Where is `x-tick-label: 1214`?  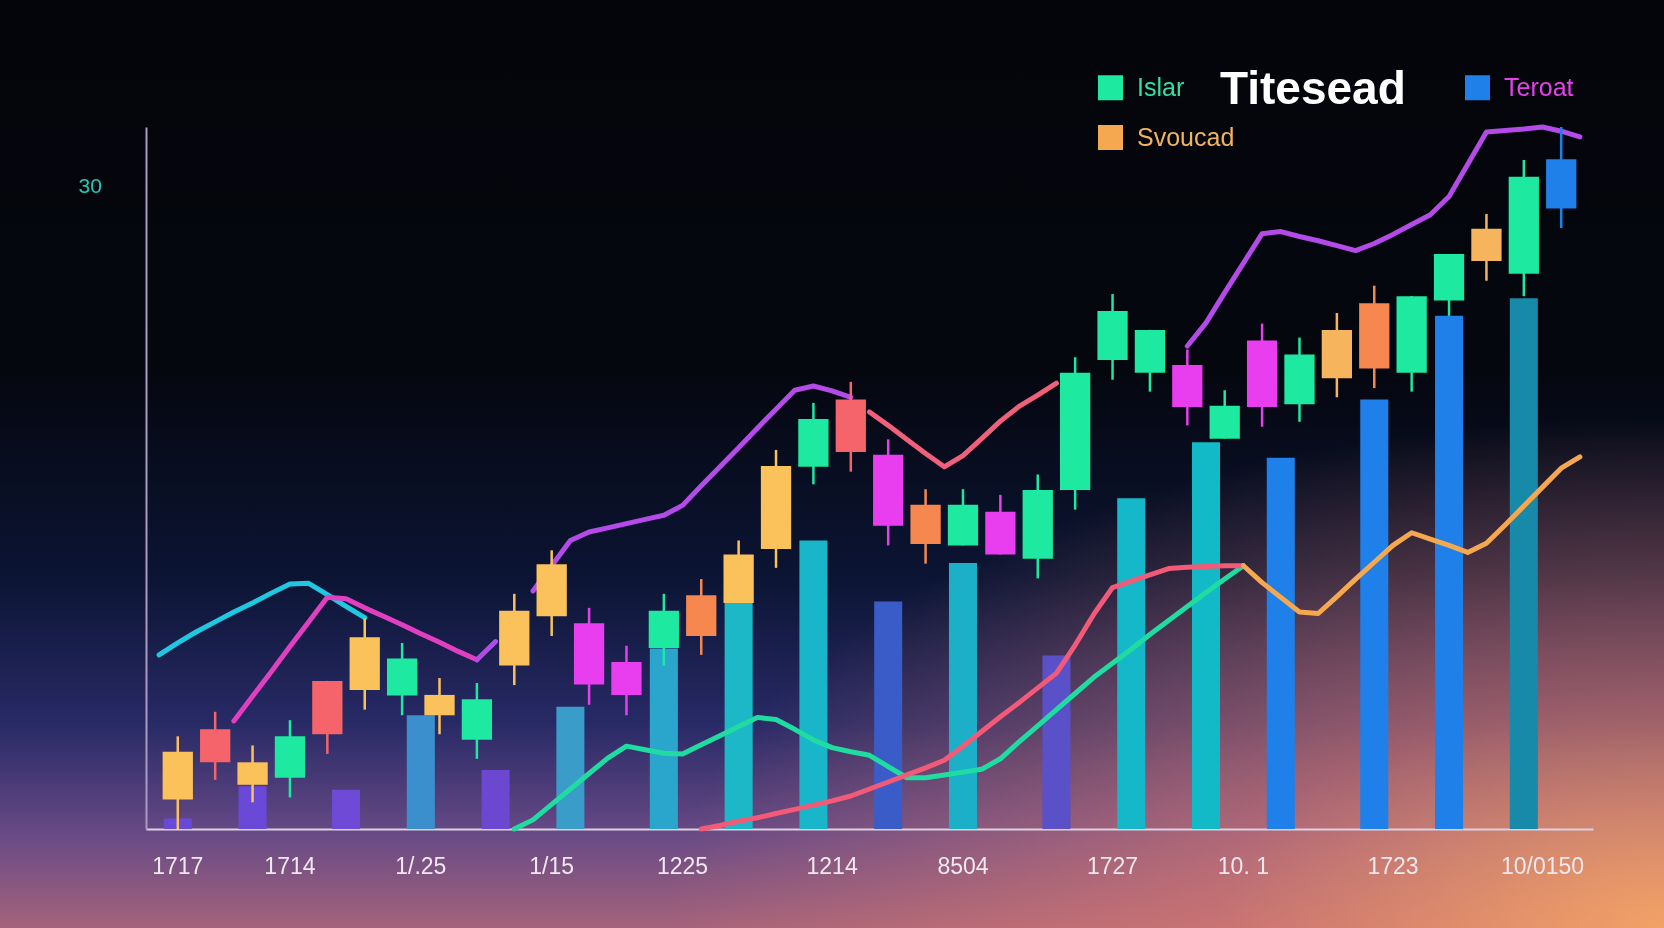 x-tick-label: 1214 is located at coordinates (832, 865).